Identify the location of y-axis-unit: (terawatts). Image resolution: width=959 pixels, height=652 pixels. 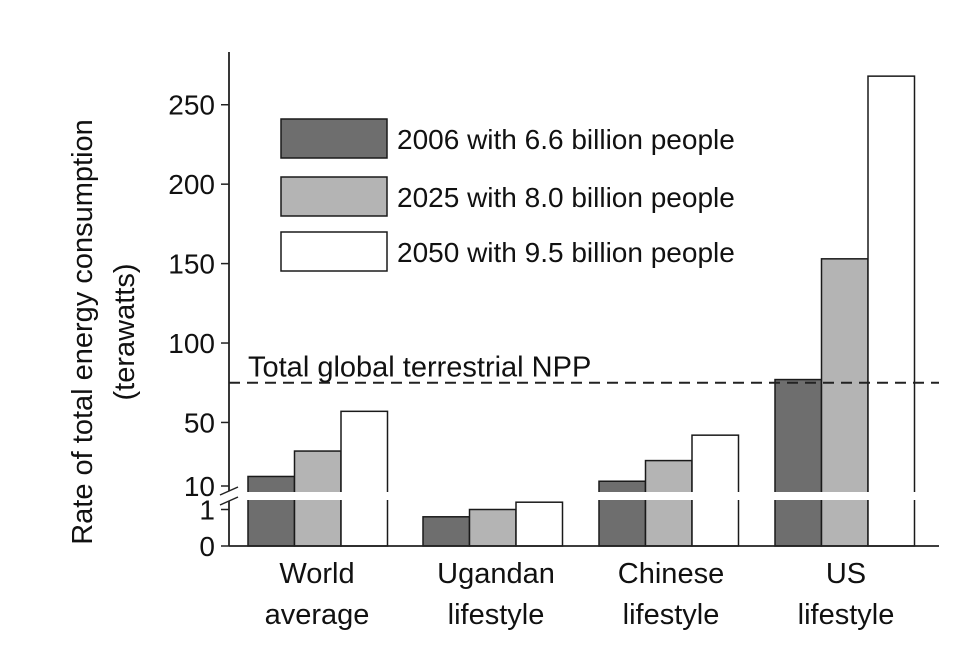
(125, 332).